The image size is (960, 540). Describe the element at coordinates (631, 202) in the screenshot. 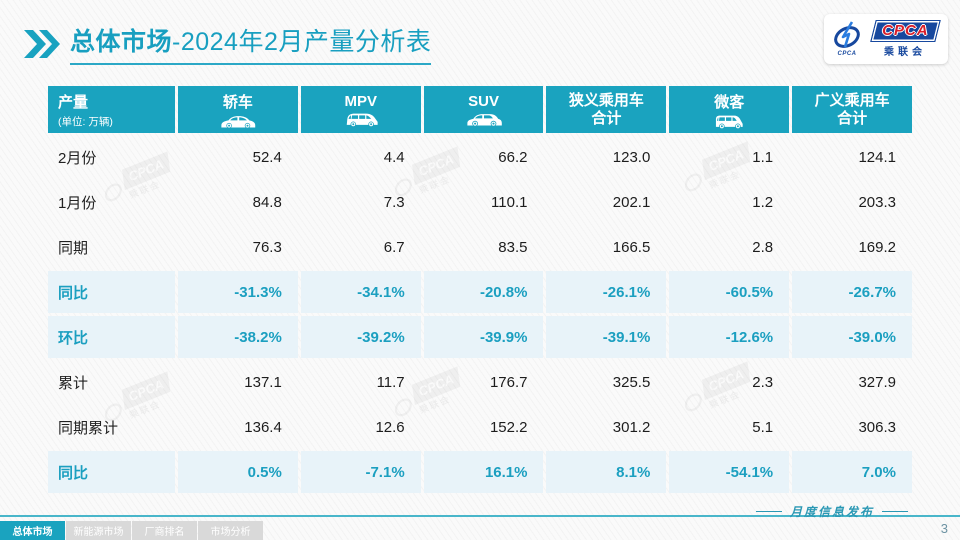

I see `cell: 202.1` at that location.